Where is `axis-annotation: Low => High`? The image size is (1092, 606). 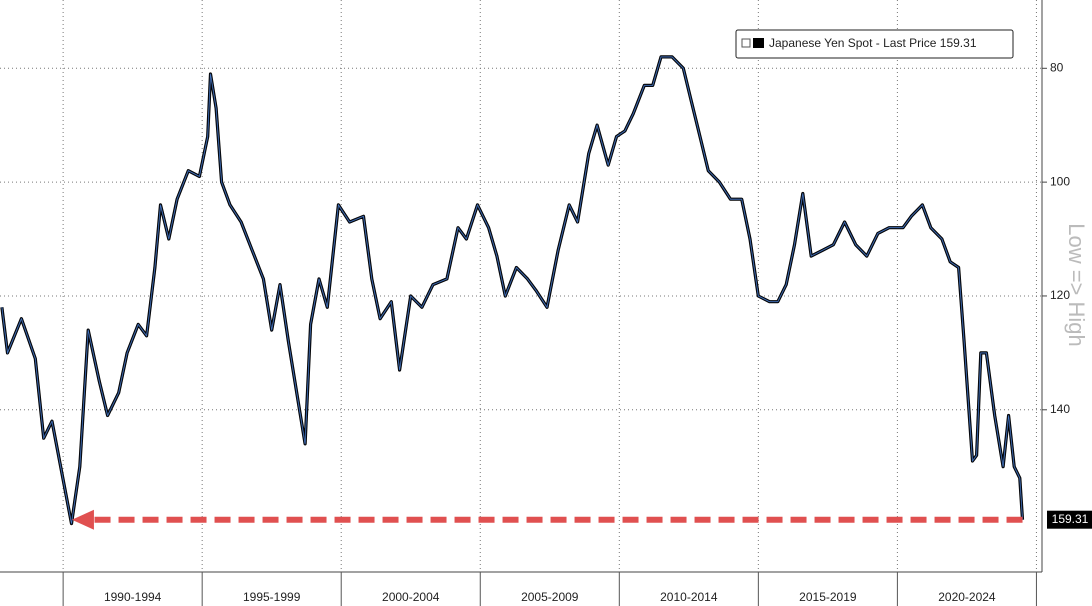
axis-annotation: Low => High is located at coordinates (1076, 285).